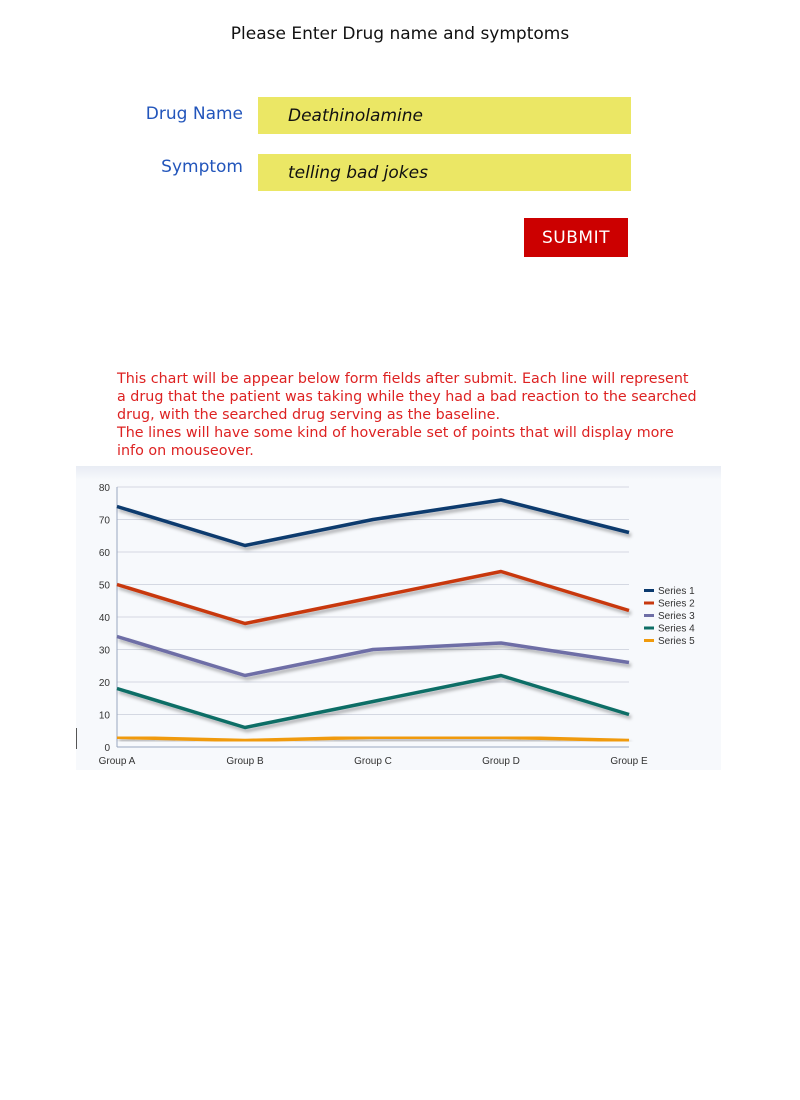 This screenshot has width=800, height=1100. I want to click on y-tick-label: 70, so click(105, 521).